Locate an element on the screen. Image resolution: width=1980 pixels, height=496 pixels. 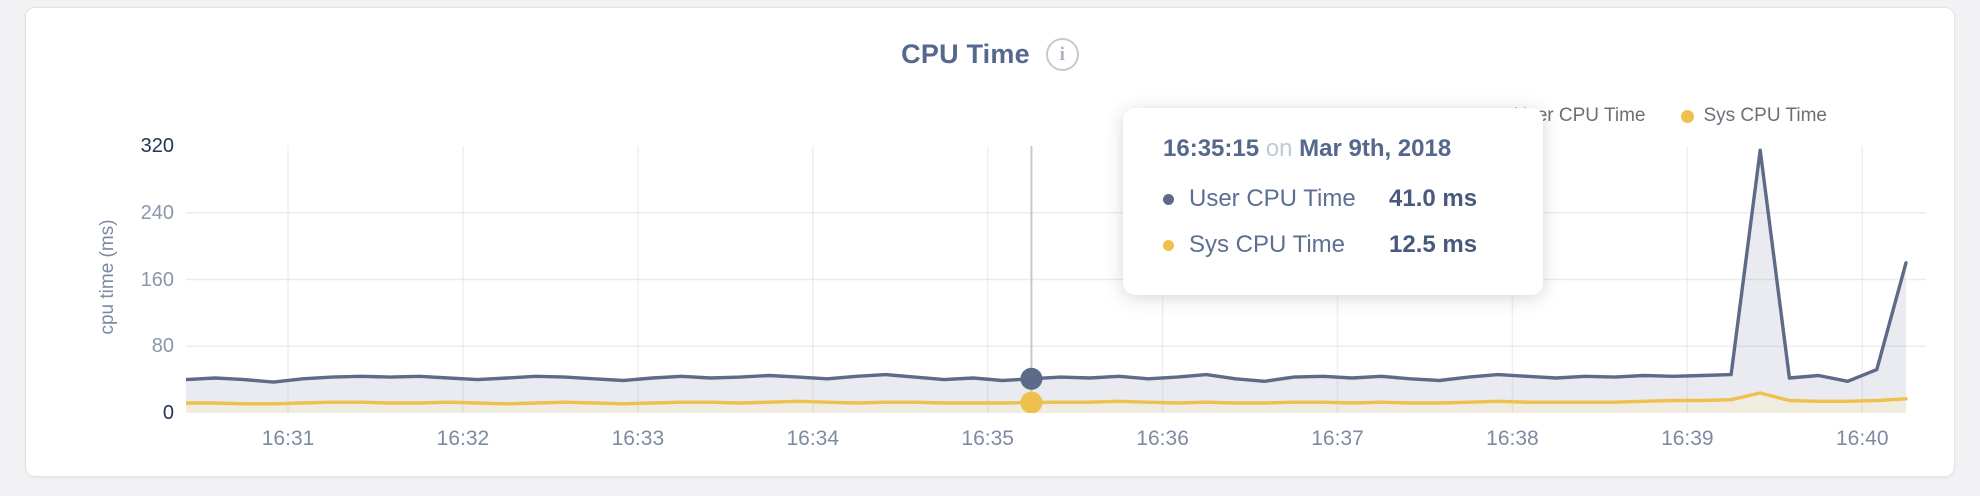
legend-item-sys-cpu-time: Sys CPU Time is located at coordinates (1754, 116).